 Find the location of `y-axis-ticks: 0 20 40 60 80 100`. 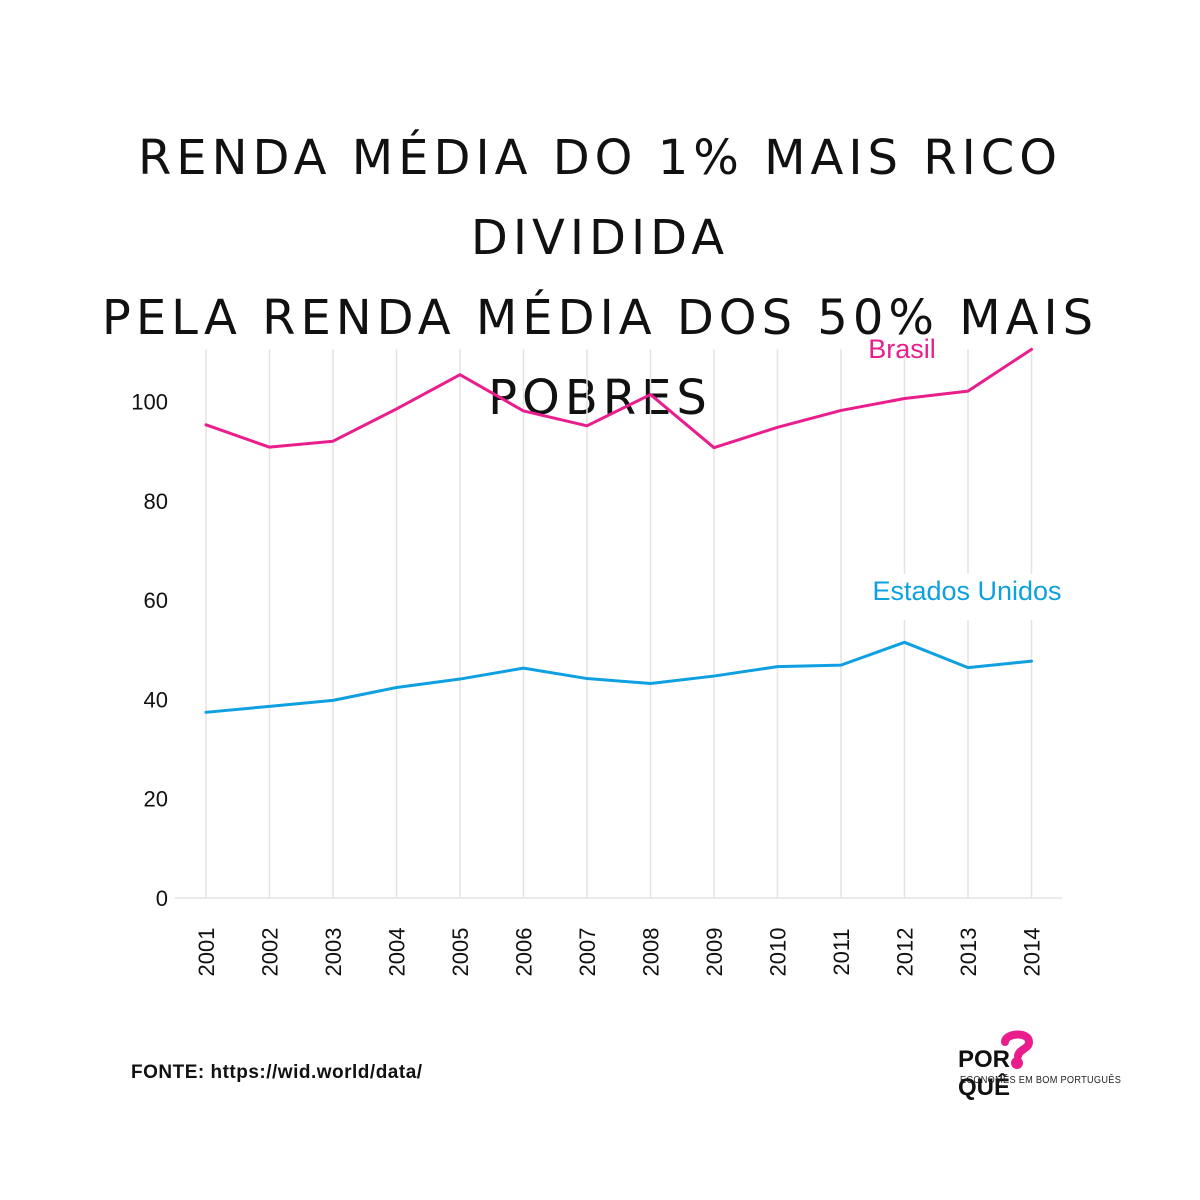

y-axis-ticks: 0 20 40 60 80 100 is located at coordinates (149, 651).